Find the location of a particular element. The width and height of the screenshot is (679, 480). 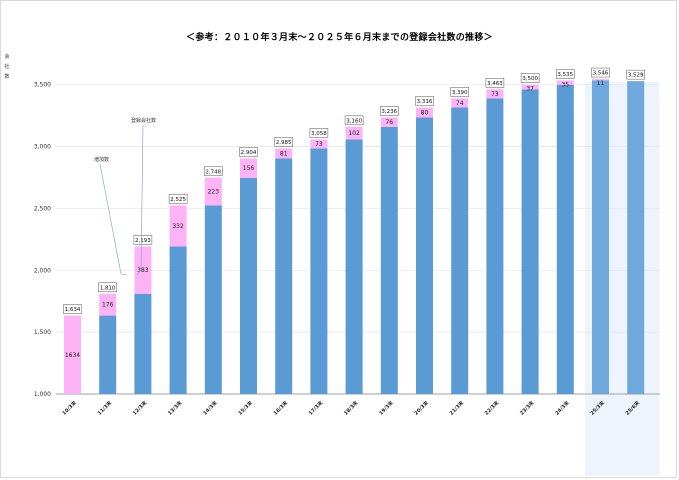

x-tick-label: 24/3末 is located at coordinates (562, 407).